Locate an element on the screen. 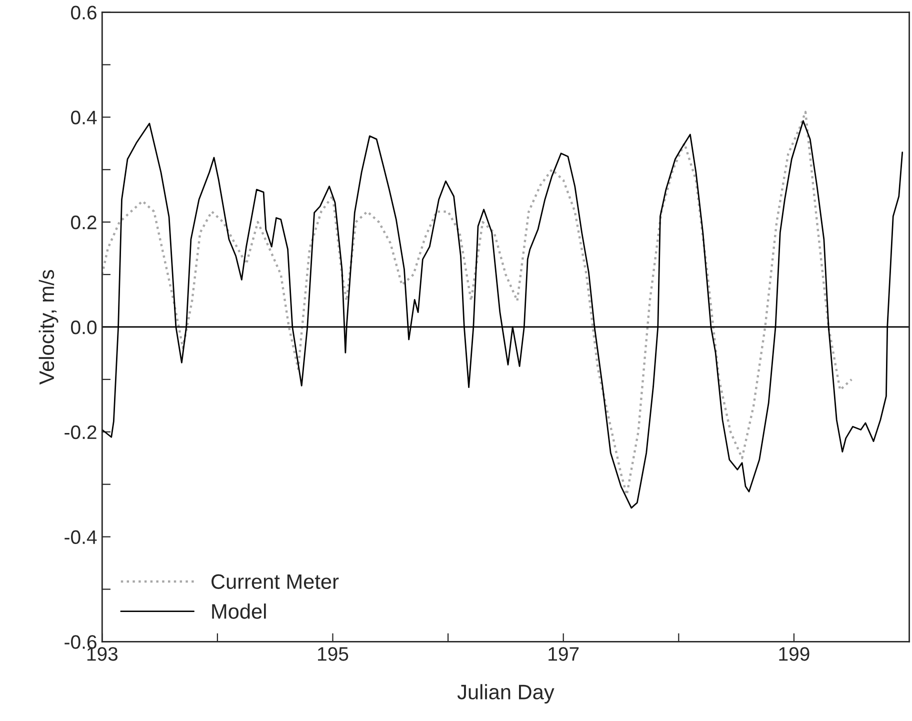 The width and height of the screenshot is (912, 721). y-tick-label: 0.6 is located at coordinates (83, 13).